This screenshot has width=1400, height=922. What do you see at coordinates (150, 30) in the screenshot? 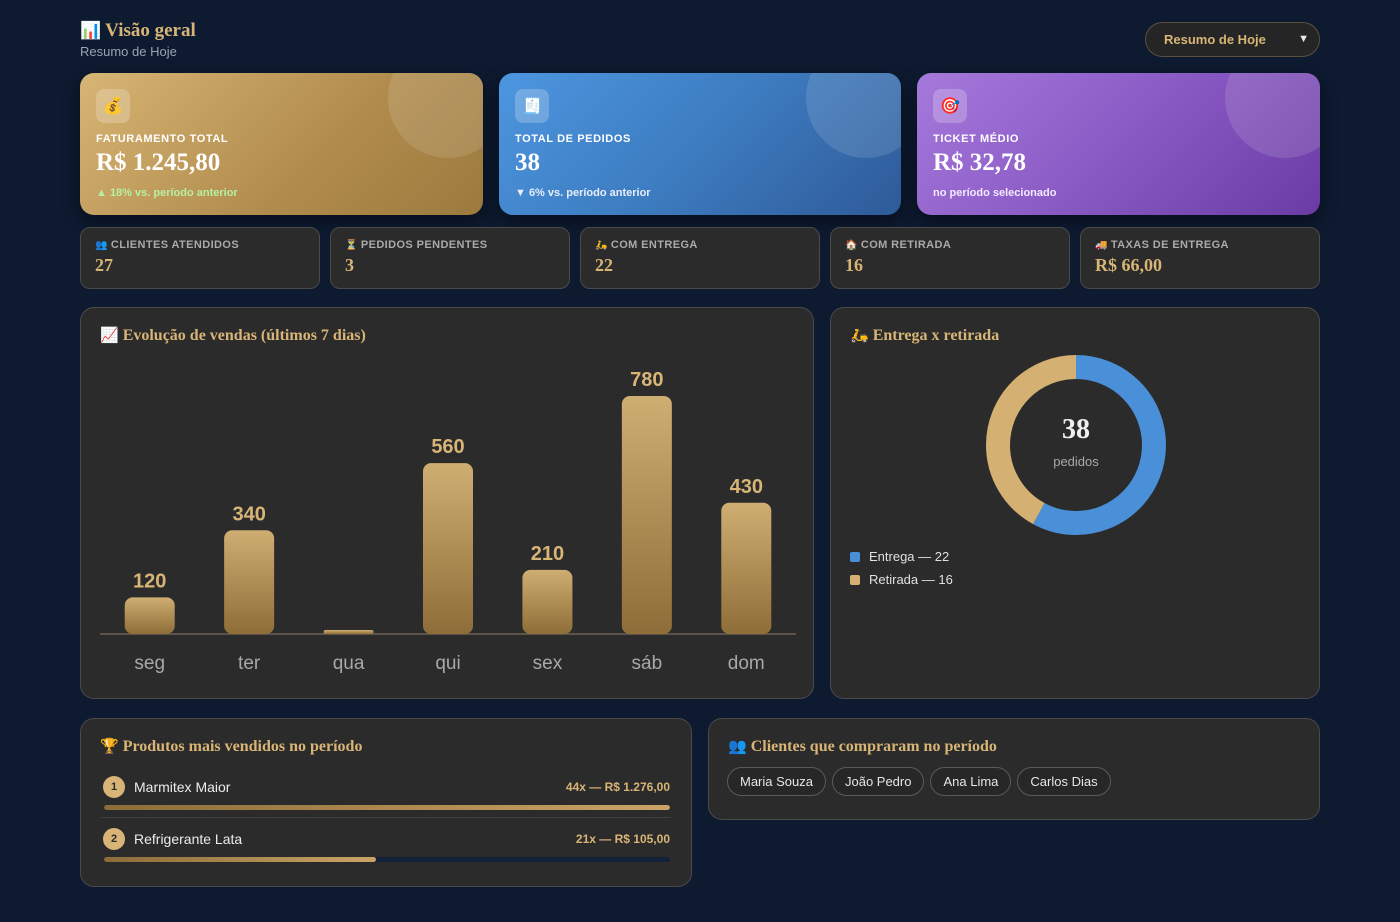
I see `page-title-text: Visão geral` at bounding box center [150, 30].